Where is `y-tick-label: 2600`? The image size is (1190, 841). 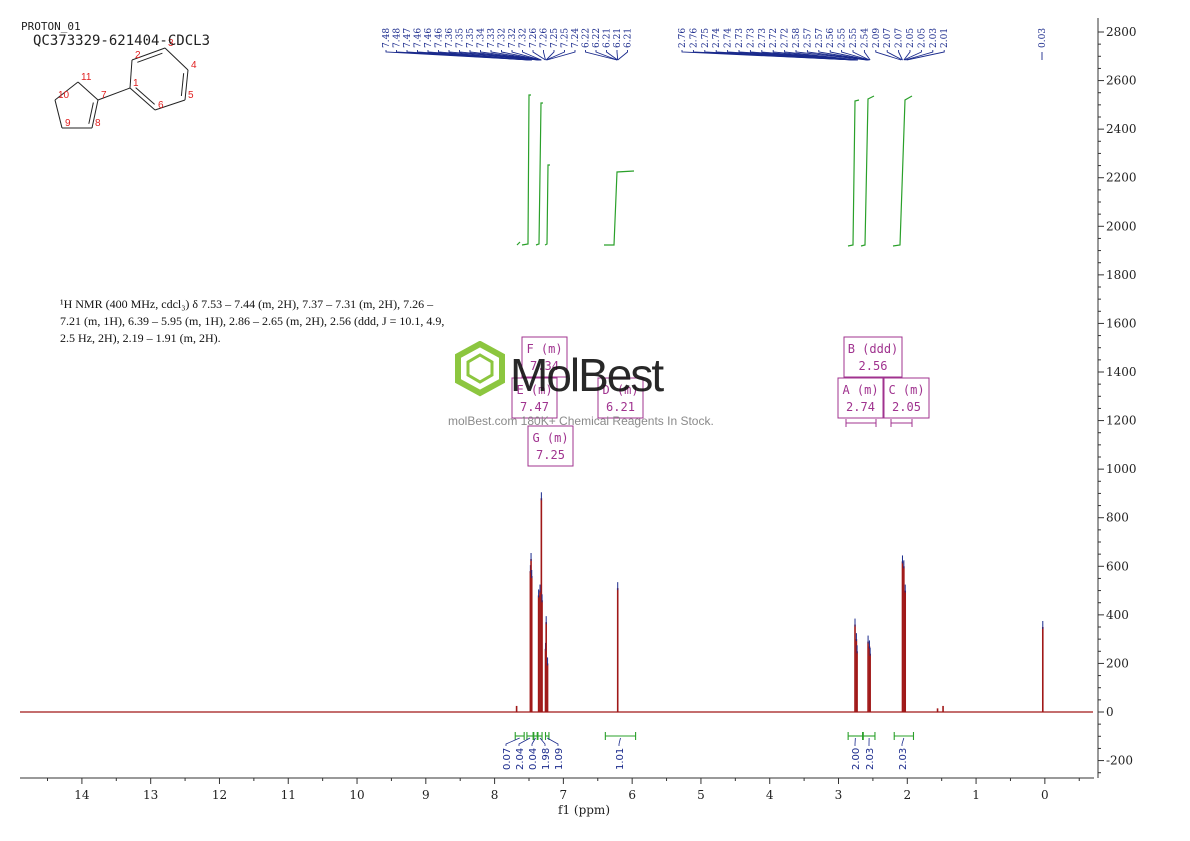 y-tick-label: 2600 is located at coordinates (1121, 81).